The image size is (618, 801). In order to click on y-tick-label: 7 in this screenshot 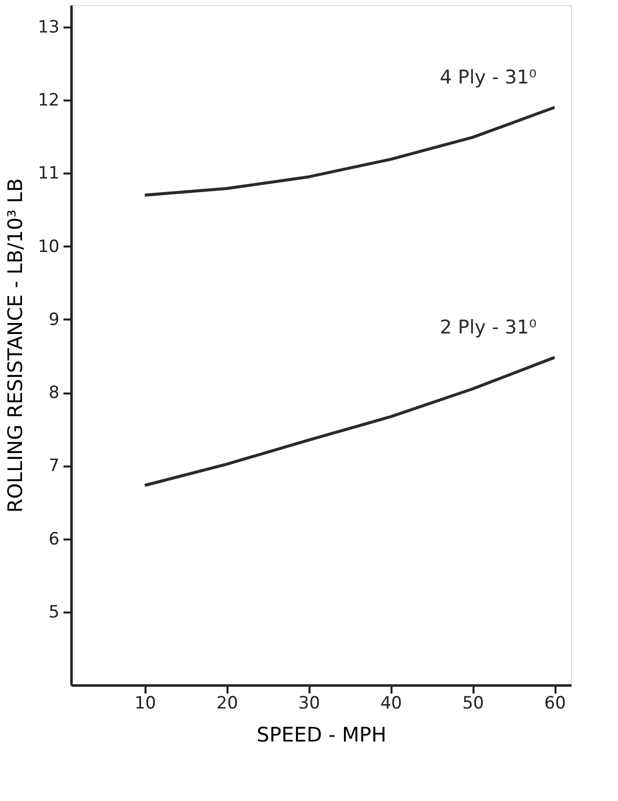, I will do `click(54, 466)`.